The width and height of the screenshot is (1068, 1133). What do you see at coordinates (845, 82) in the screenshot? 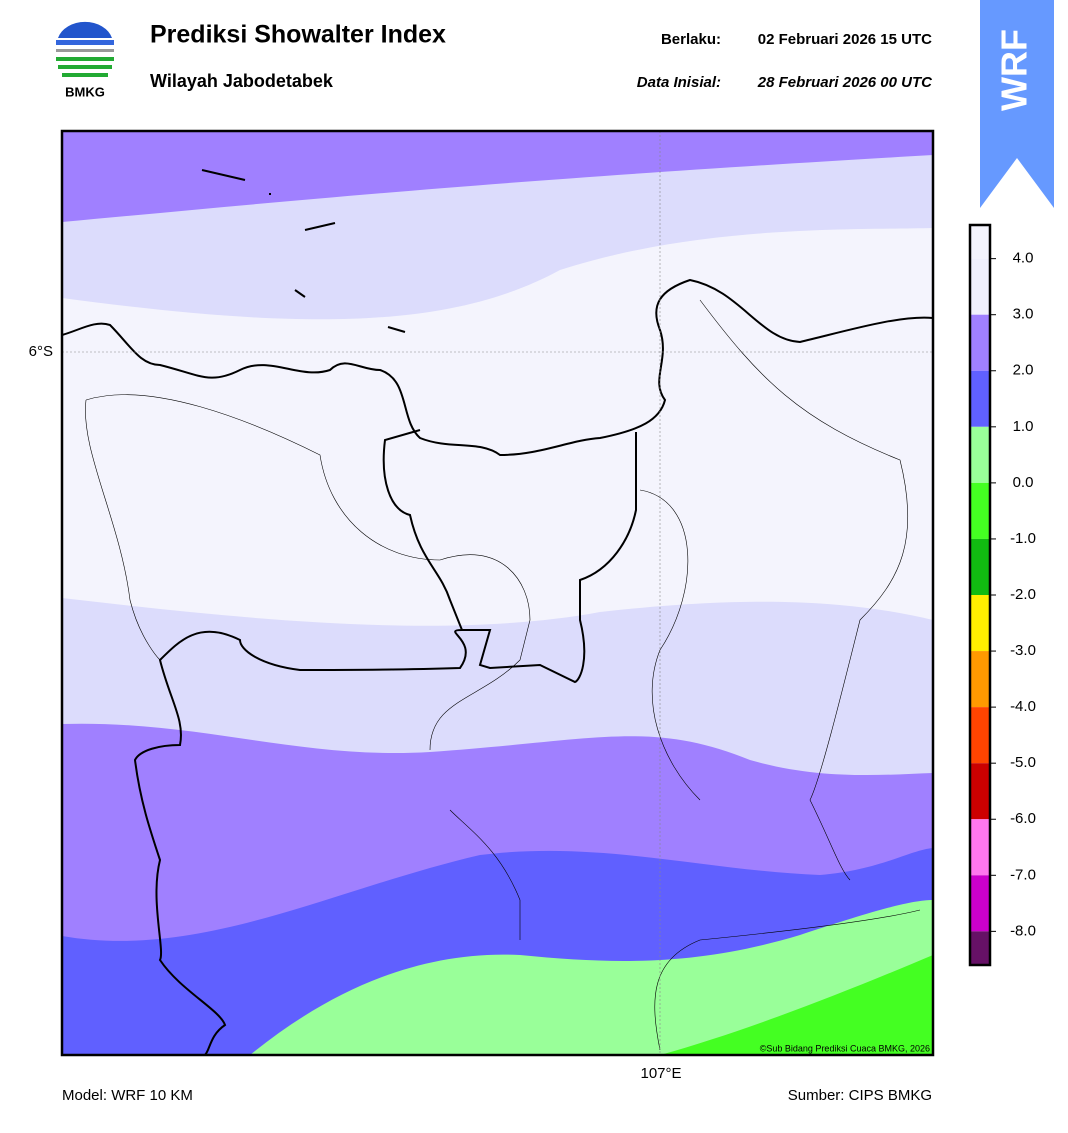
I see `init-time: 28 Februari 2026 00 UTC` at bounding box center [845, 82].